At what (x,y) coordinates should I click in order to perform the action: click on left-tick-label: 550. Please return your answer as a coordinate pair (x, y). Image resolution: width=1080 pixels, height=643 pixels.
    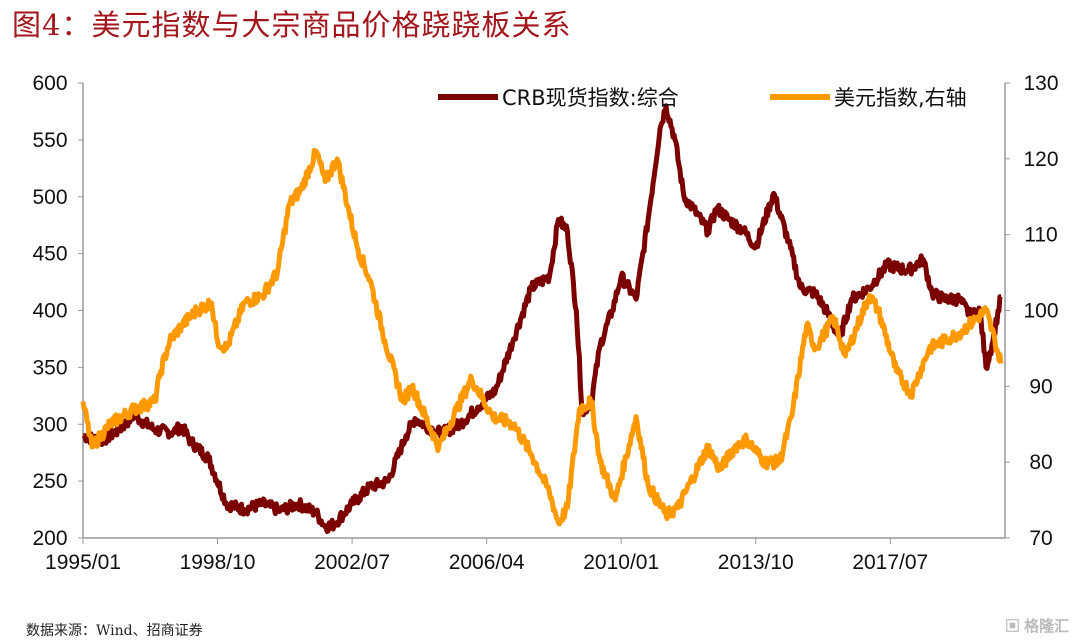
    Looking at the image, I should click on (49, 140).